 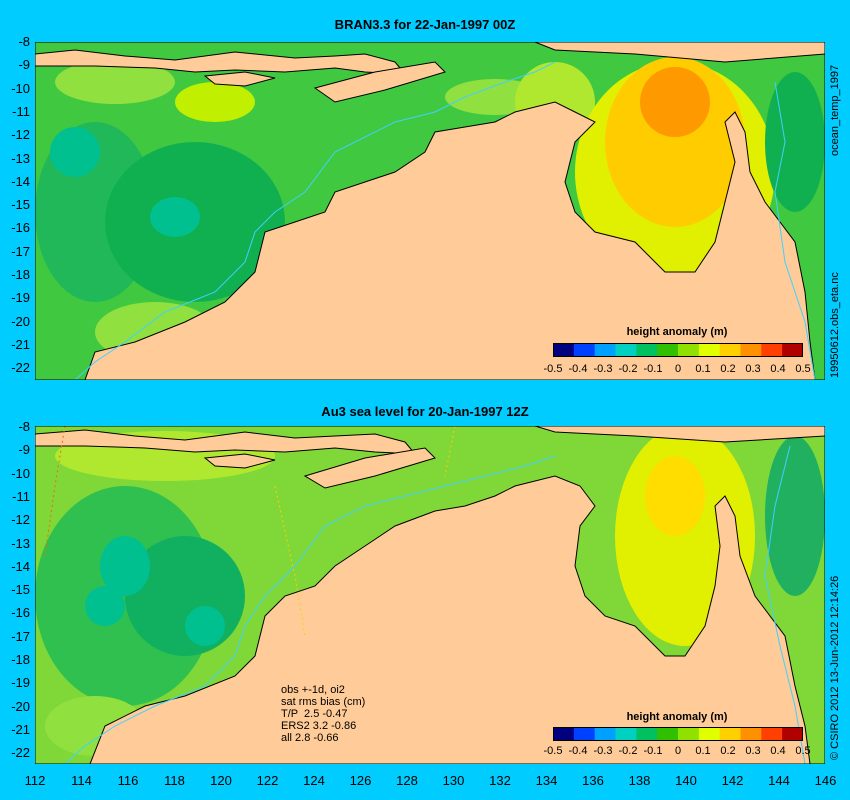 I want to click on x-tick-label: 140, so click(x=686, y=780).